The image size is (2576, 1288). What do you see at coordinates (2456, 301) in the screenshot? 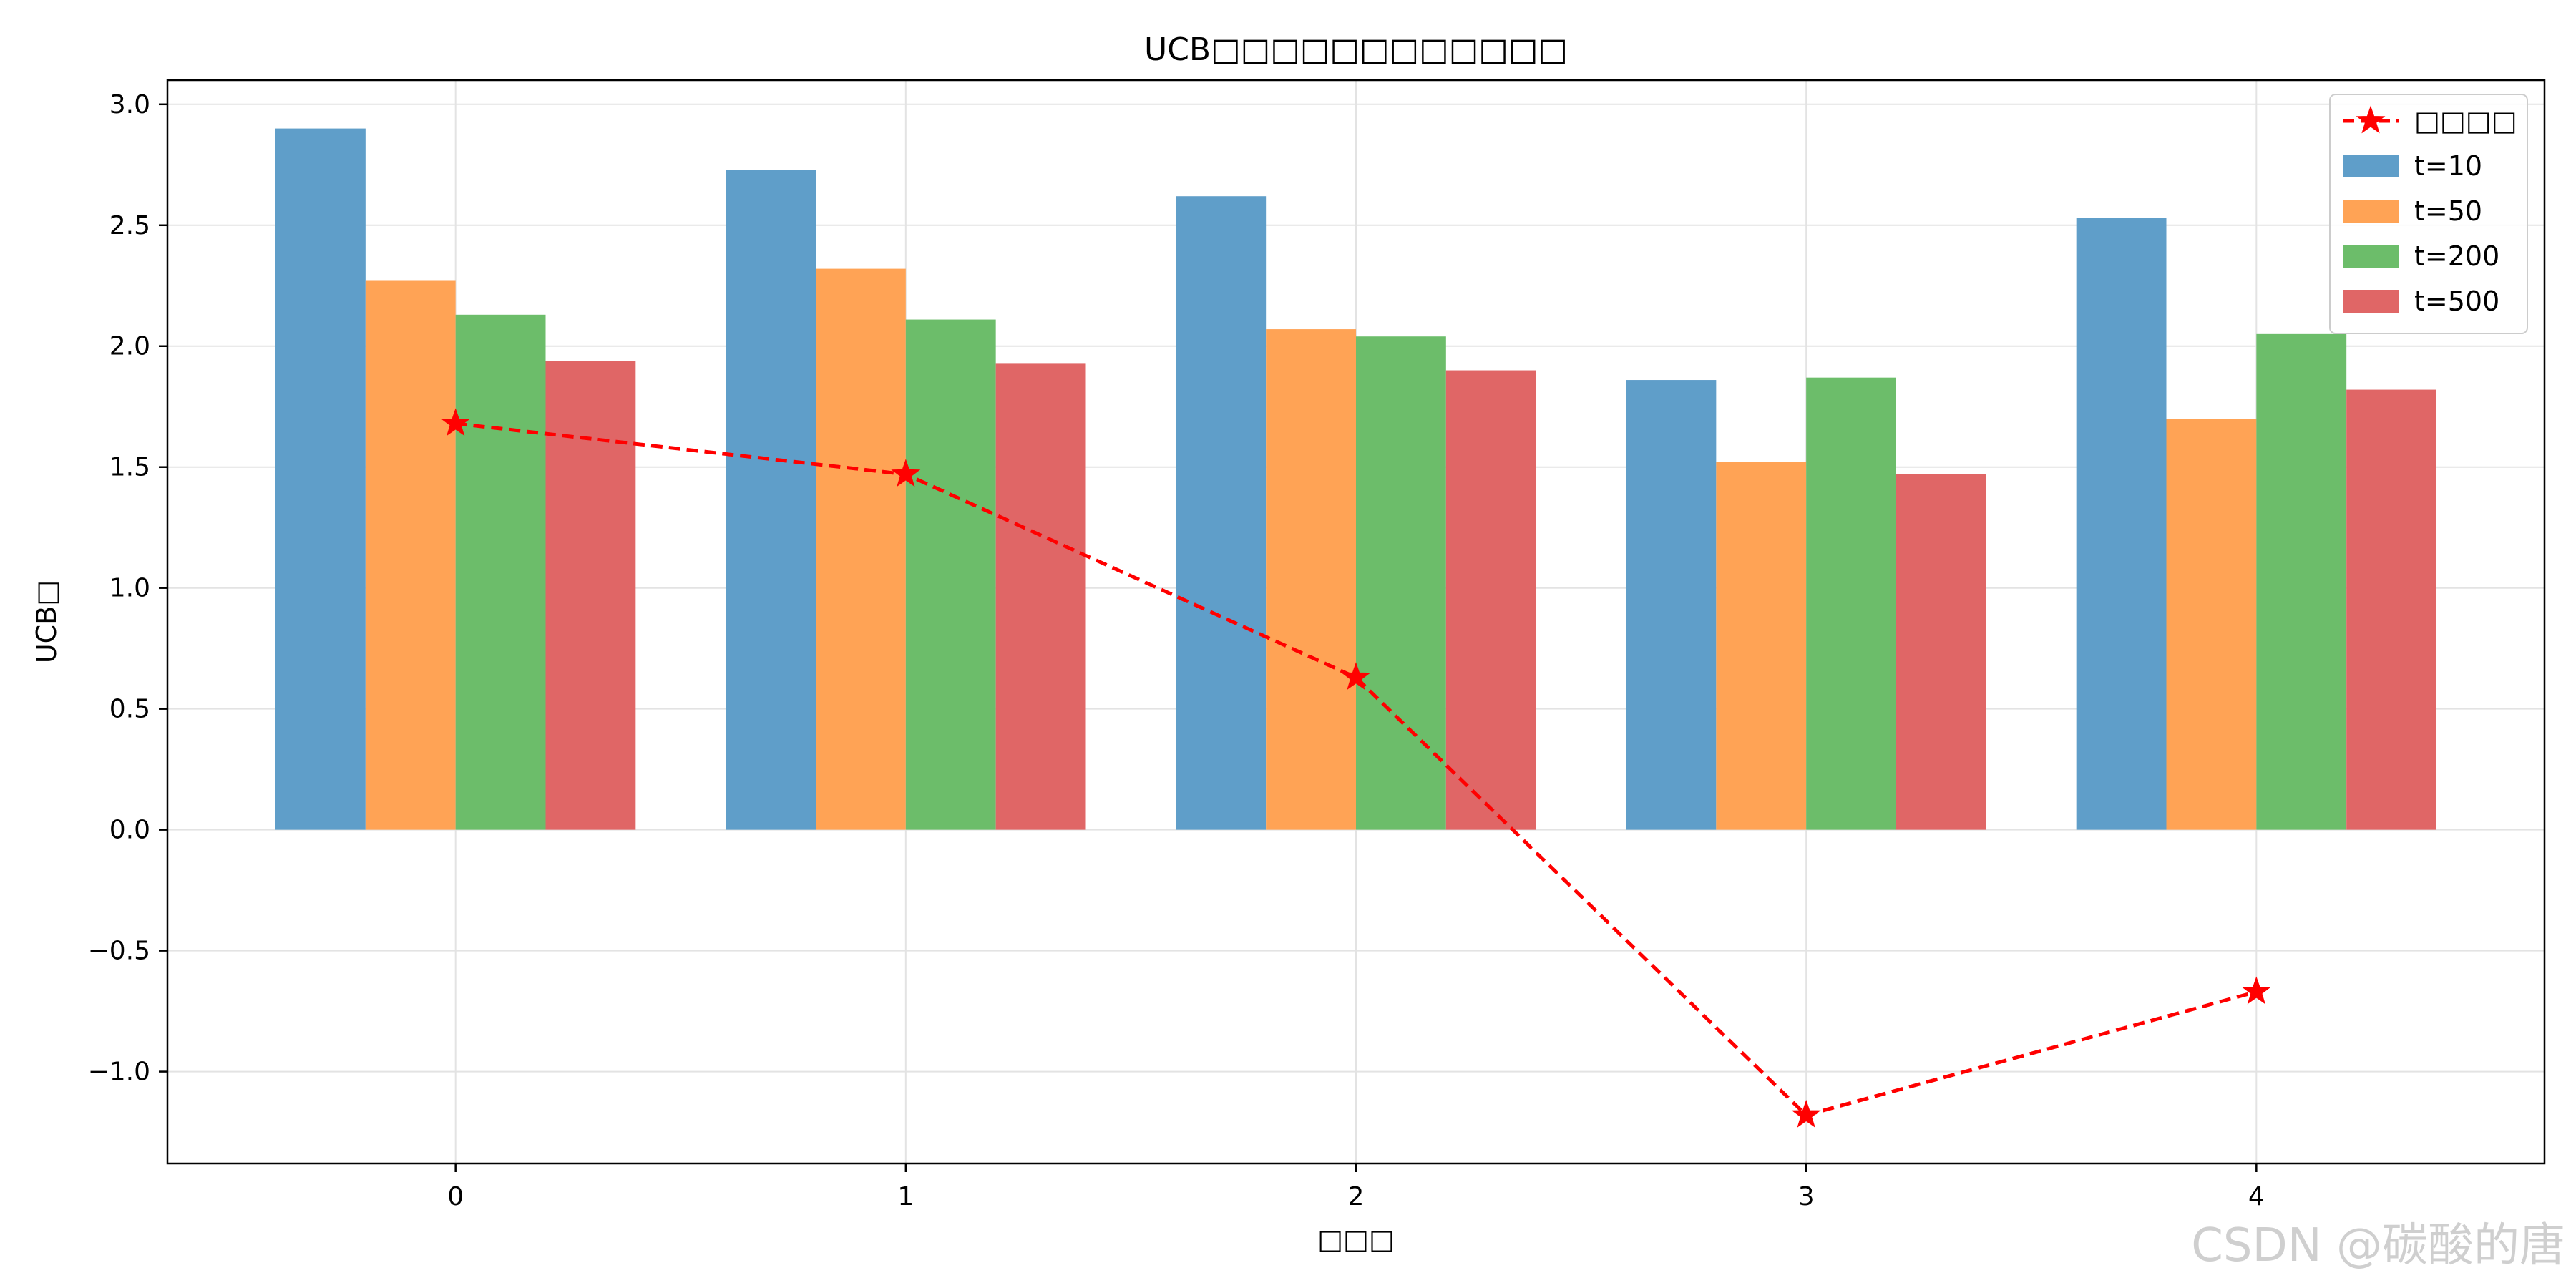
I see `legend-label: t=500` at bounding box center [2456, 301].